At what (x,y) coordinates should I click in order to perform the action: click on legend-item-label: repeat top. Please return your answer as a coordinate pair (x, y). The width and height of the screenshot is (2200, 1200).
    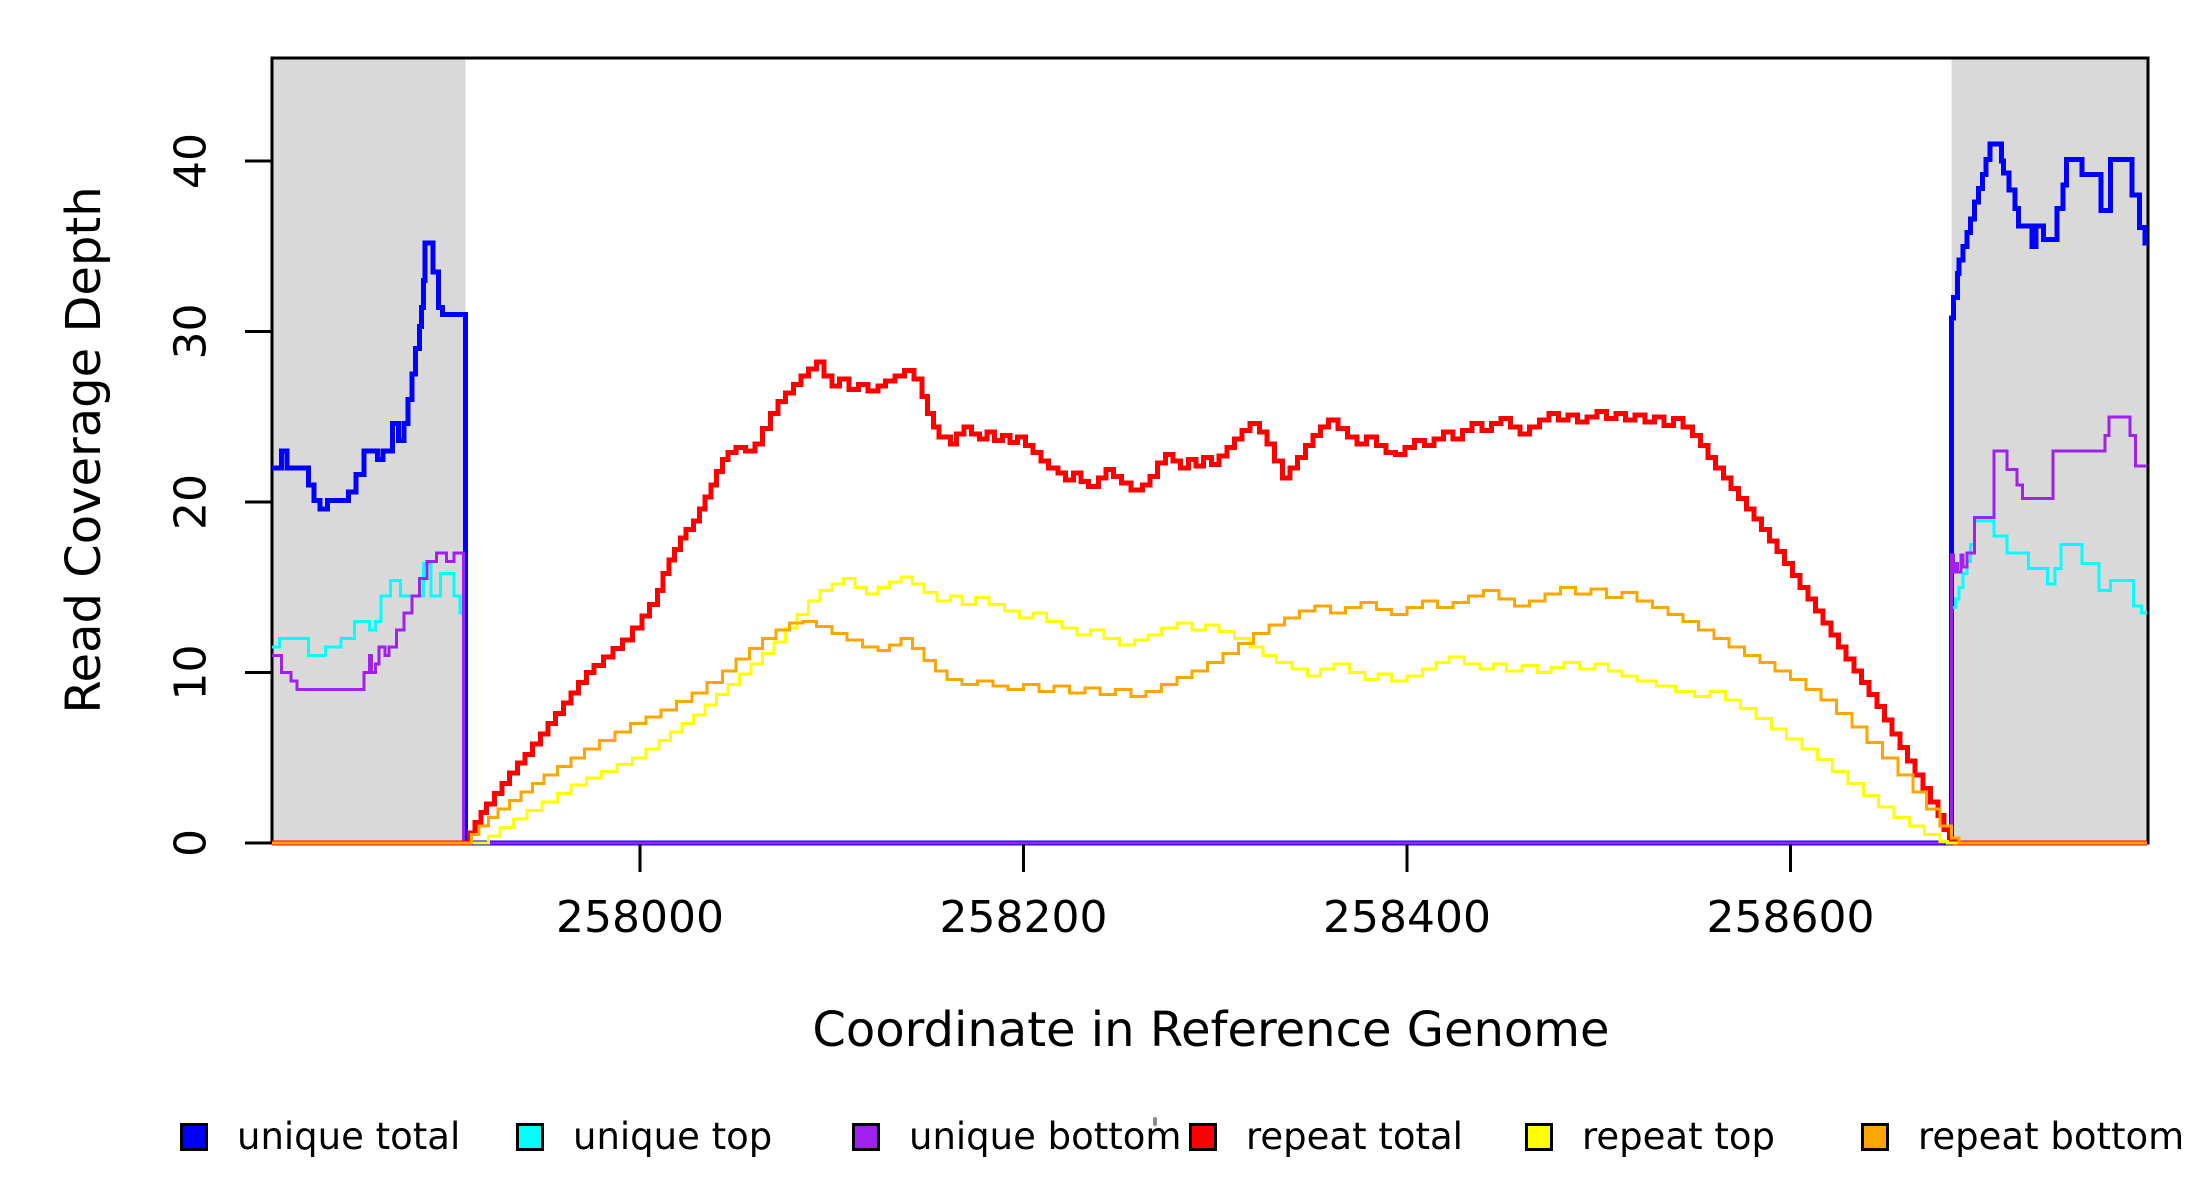
    Looking at the image, I should click on (1678, 1136).